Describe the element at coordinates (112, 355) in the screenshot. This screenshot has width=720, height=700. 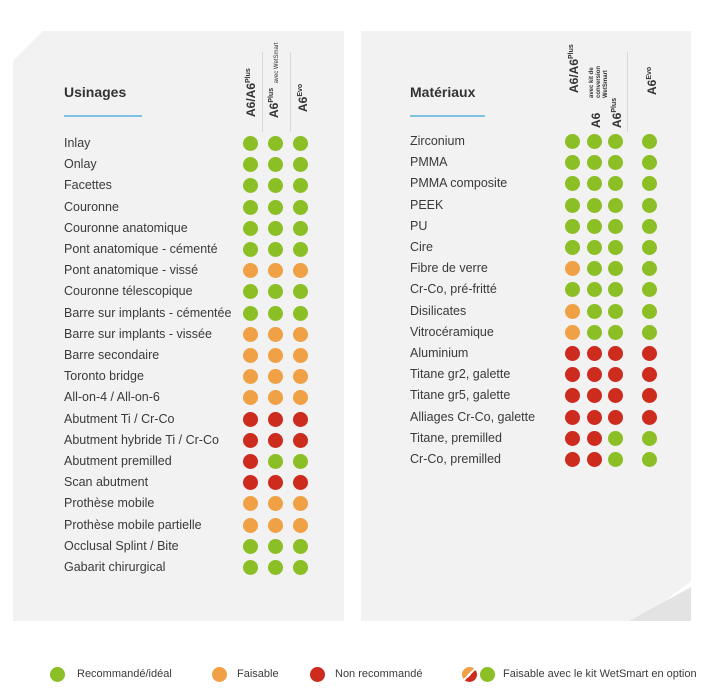
I see `row-label: Barre secondaire` at that location.